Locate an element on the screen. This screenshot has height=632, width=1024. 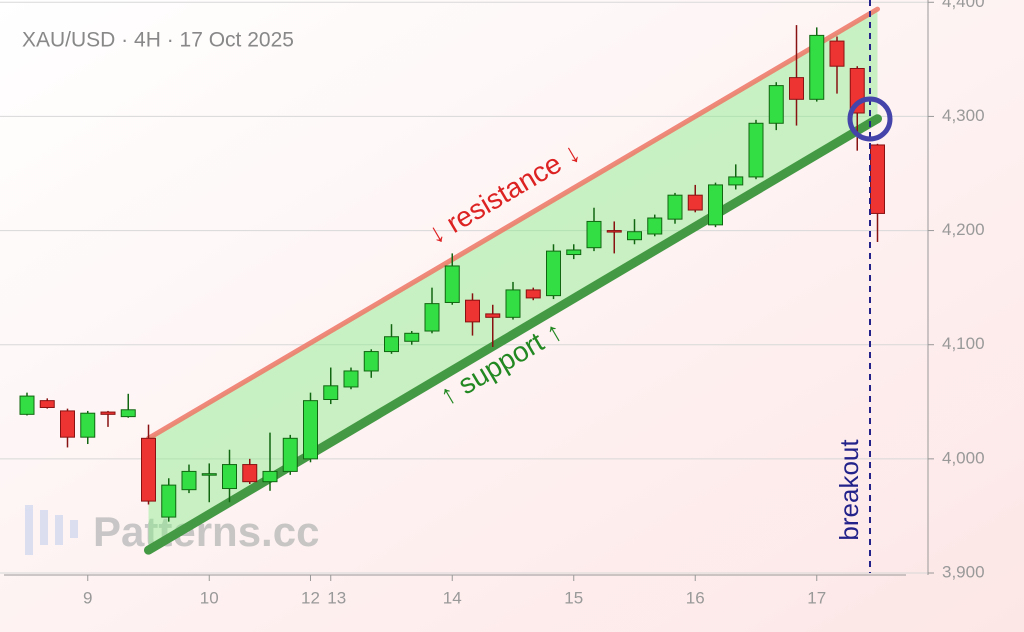
x-tick-label: 17 is located at coordinates (816, 597).